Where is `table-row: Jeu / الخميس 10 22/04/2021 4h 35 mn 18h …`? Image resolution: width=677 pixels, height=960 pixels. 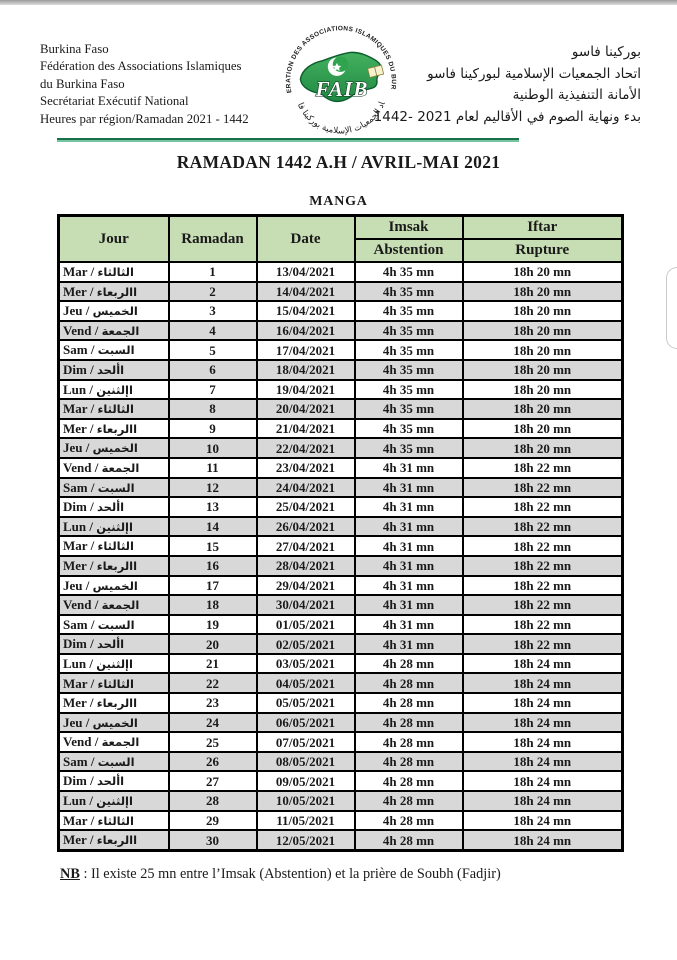 table-row: Jeu / الخميس 10 22/04/2021 4h 35 mn 18h … is located at coordinates (340, 448).